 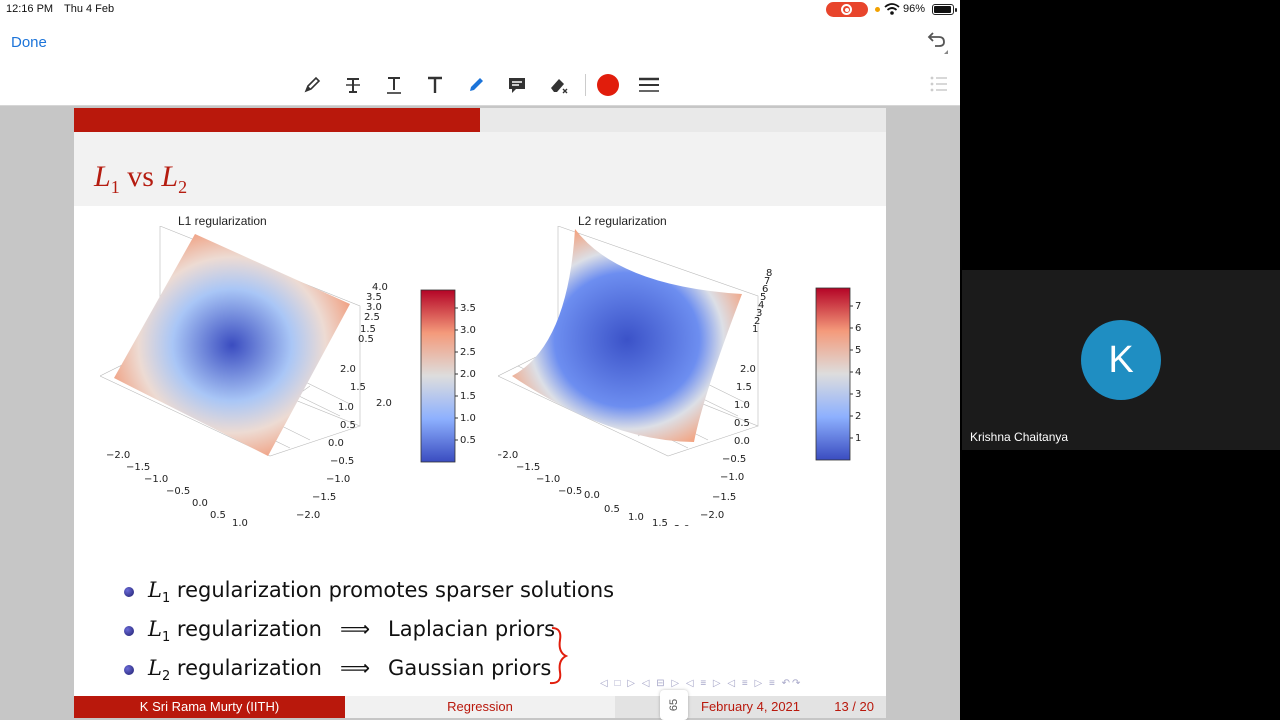 I want to click on colorbar-tick-label: 3.0, so click(x=468, y=330).